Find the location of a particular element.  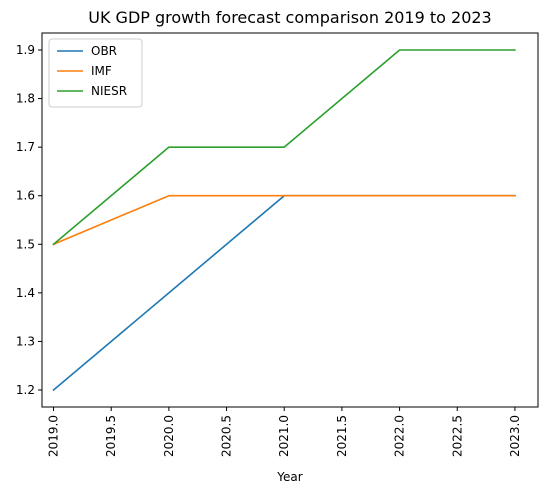

legend-label-imf: IMF is located at coordinates (101, 71).